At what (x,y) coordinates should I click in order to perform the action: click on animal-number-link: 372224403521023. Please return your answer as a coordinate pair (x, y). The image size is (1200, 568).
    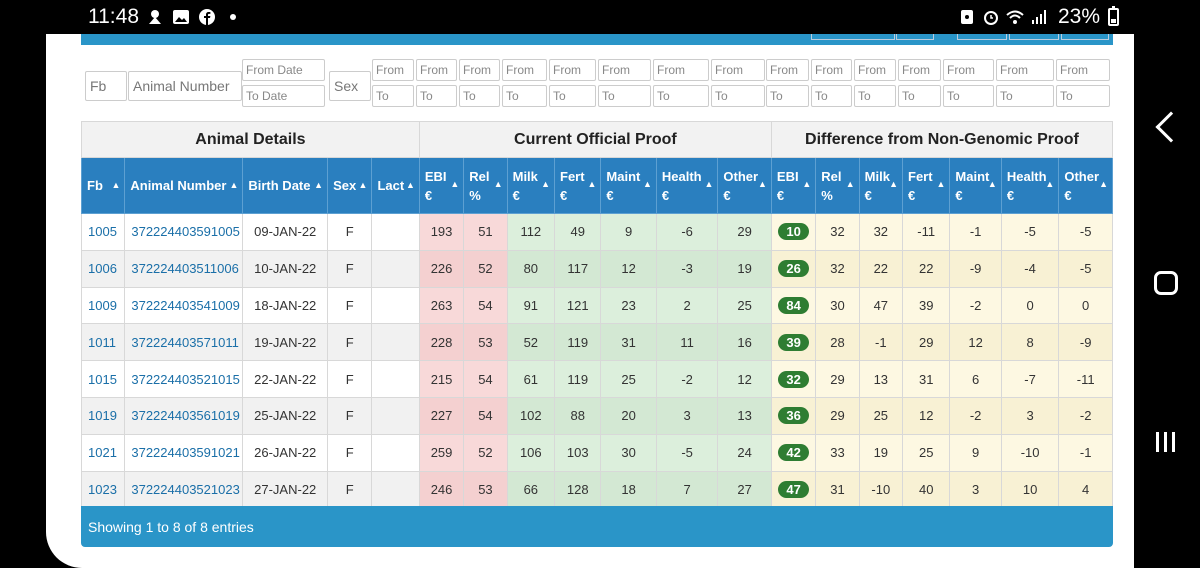
    Looking at the image, I should click on (184, 489).